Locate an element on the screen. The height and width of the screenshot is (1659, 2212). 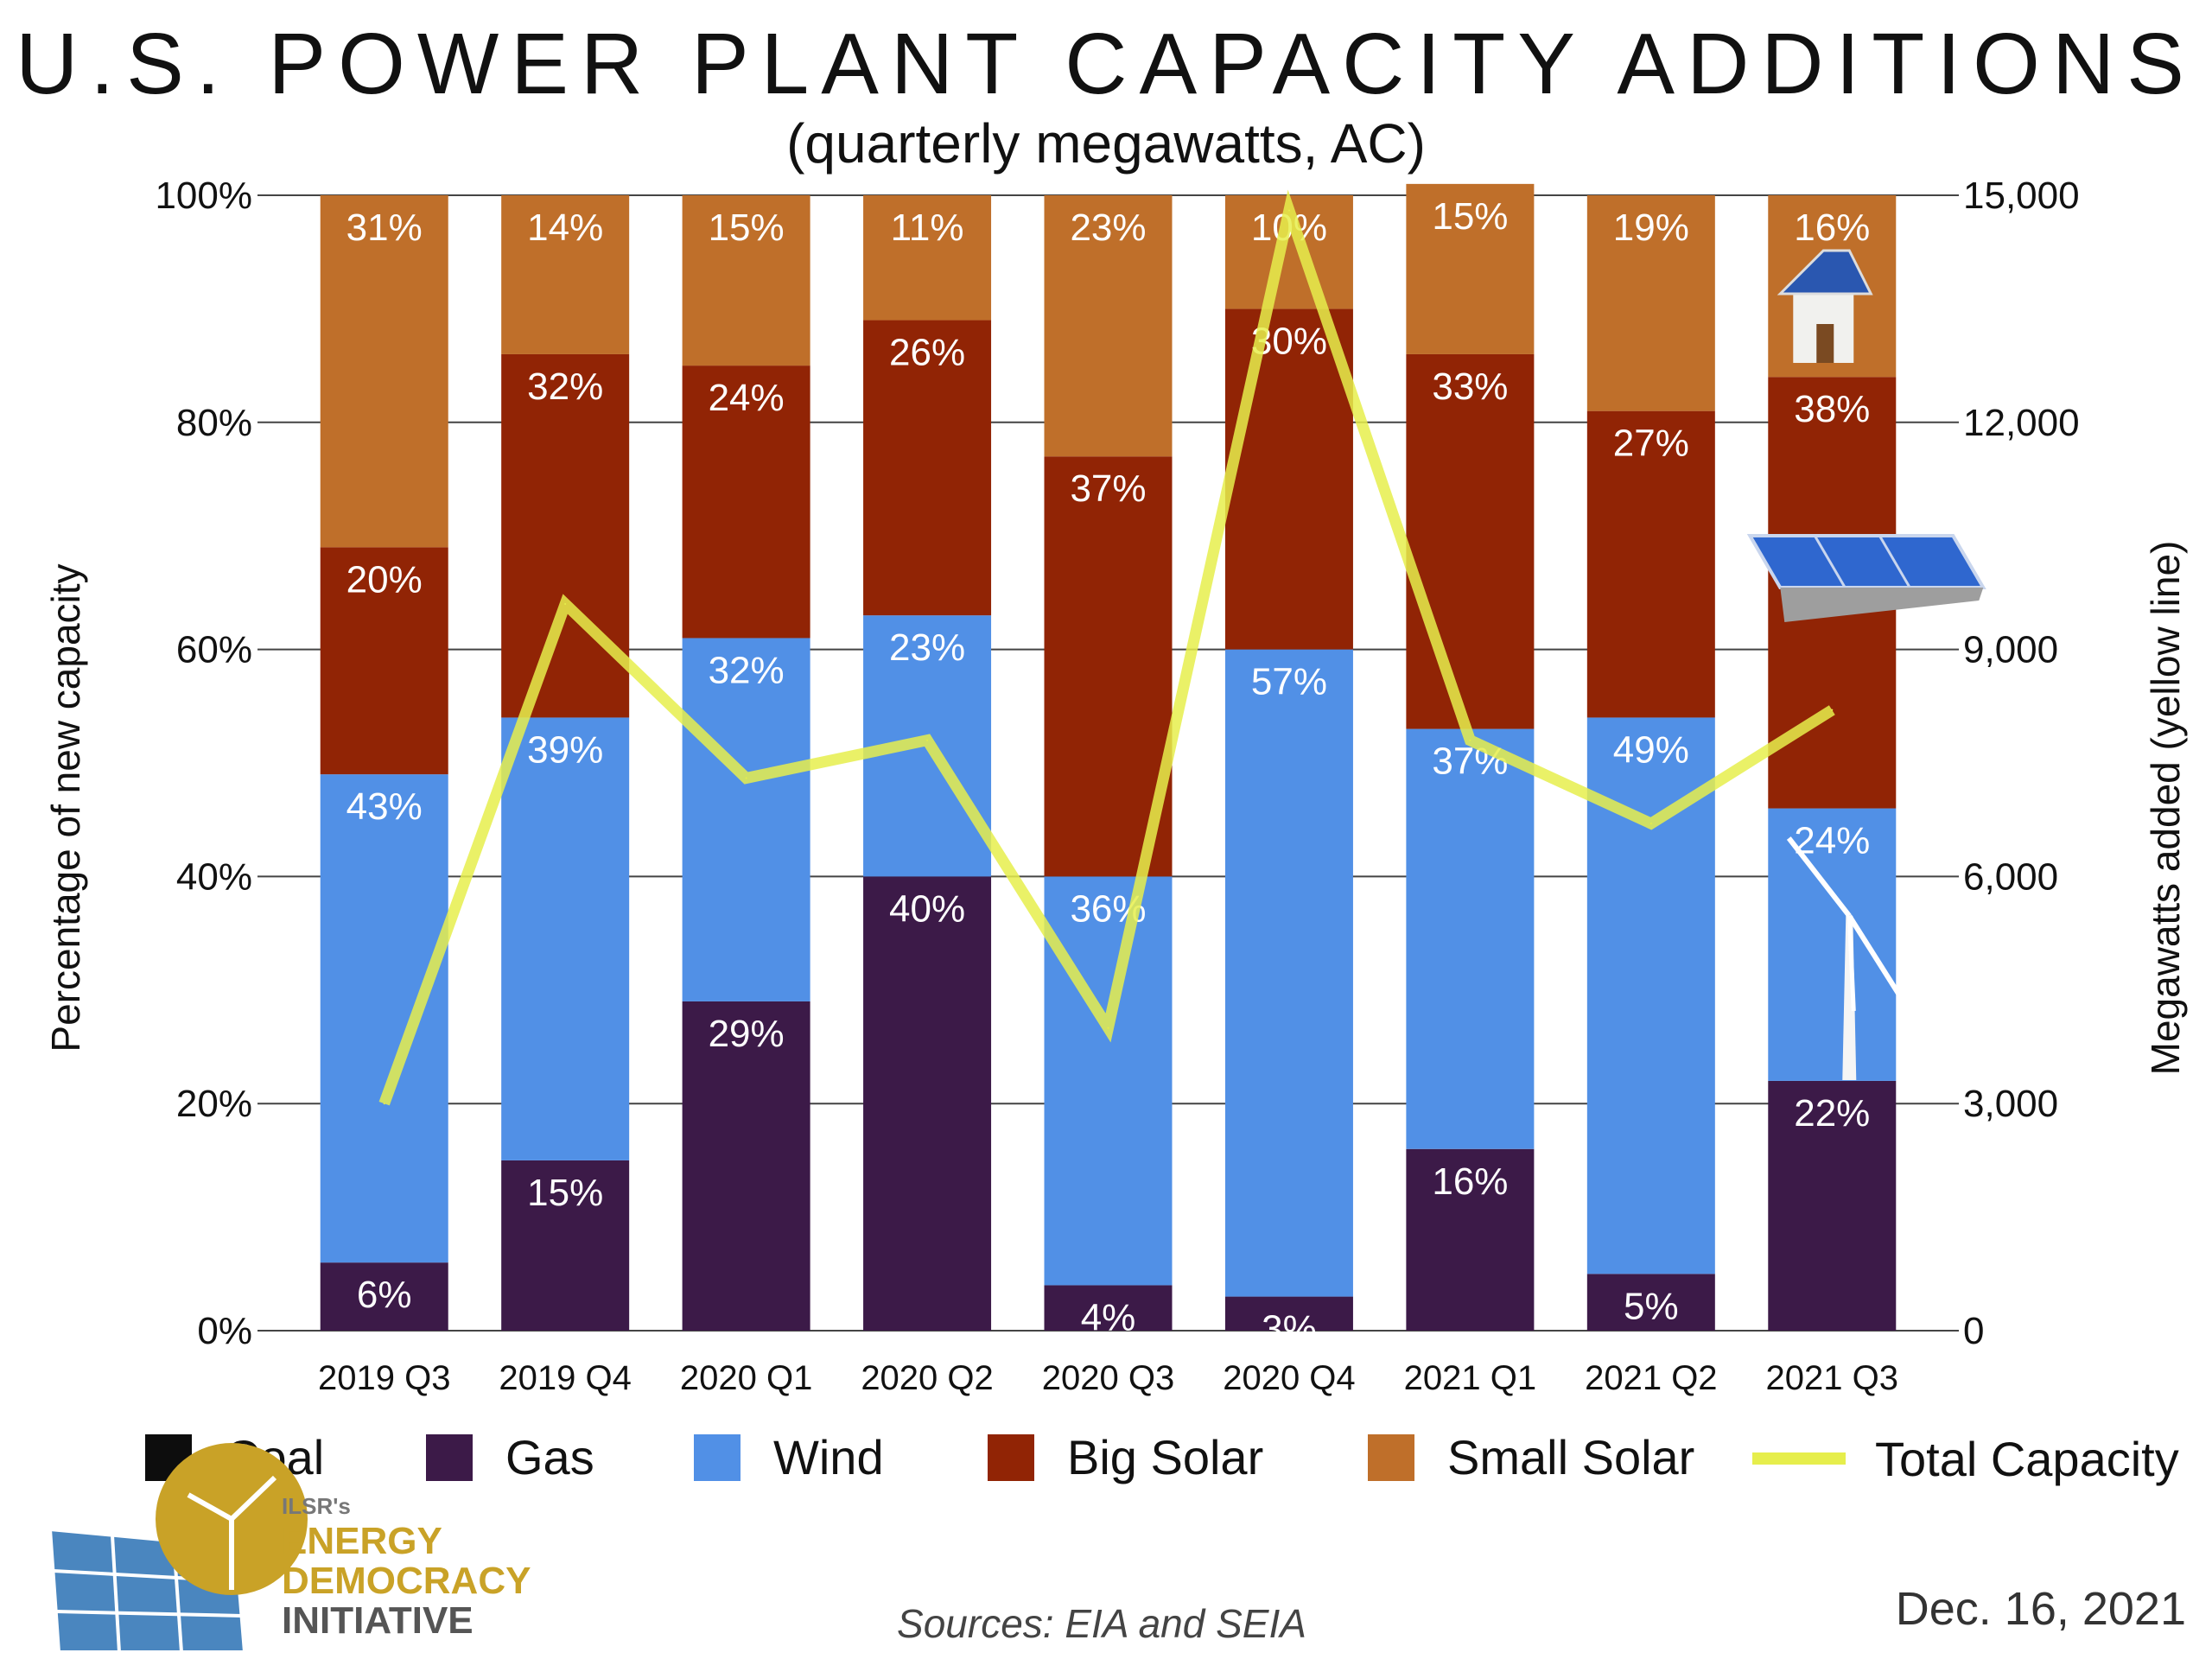
left-tick-label: 100% is located at coordinates (203, 196).